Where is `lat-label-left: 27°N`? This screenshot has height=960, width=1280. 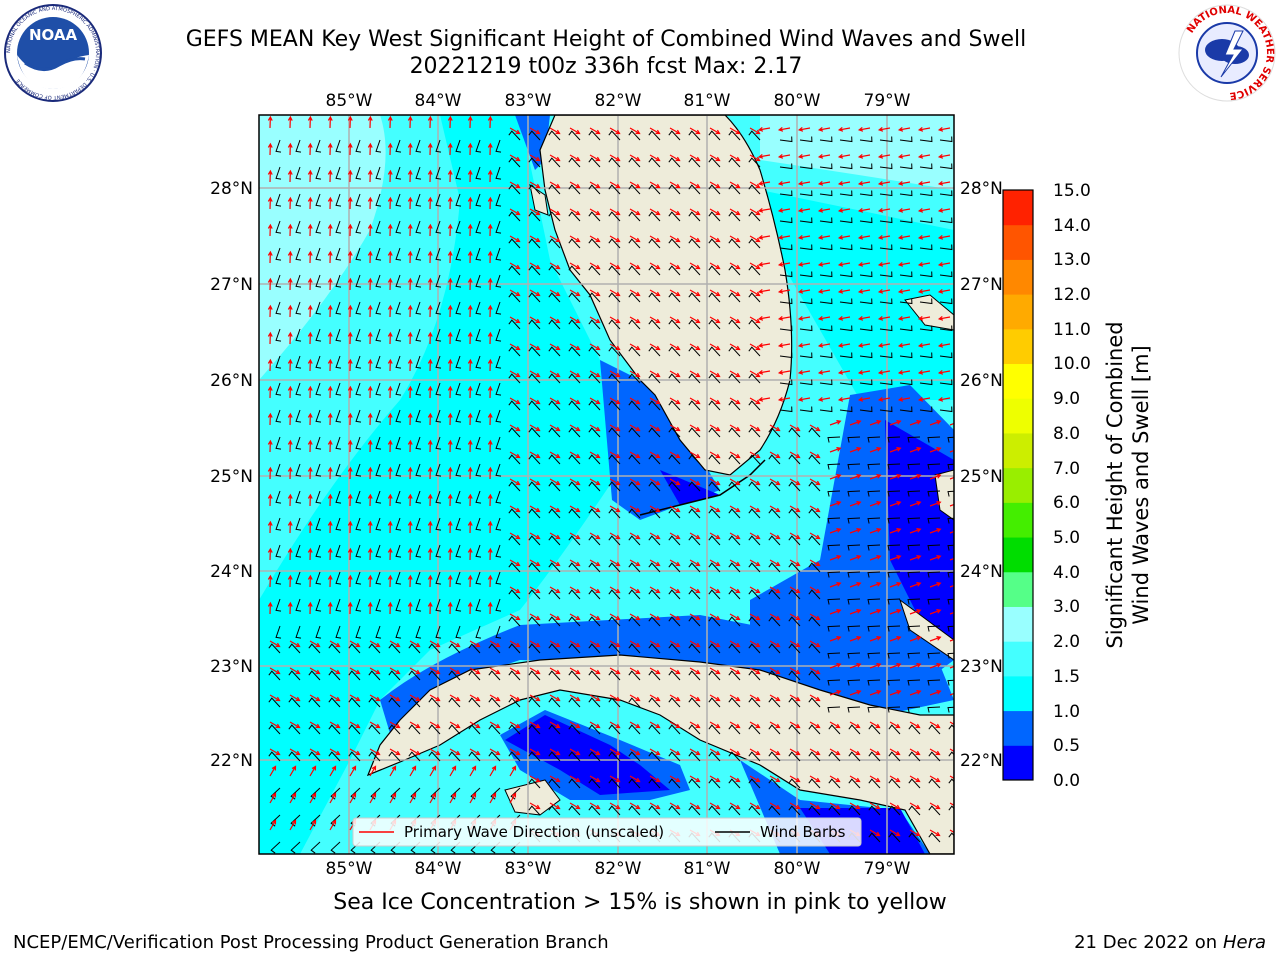 lat-label-left: 27°N is located at coordinates (231, 285).